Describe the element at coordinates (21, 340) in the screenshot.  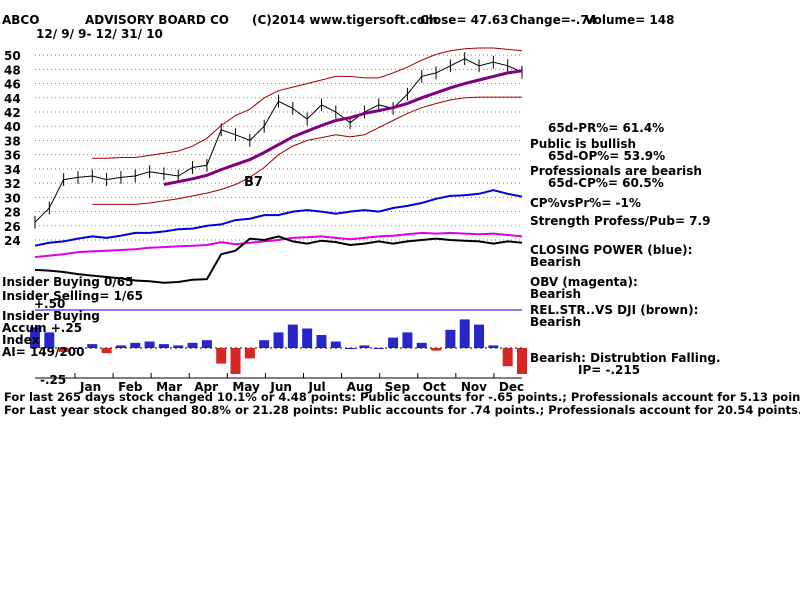
I see `index-label: Index` at that location.